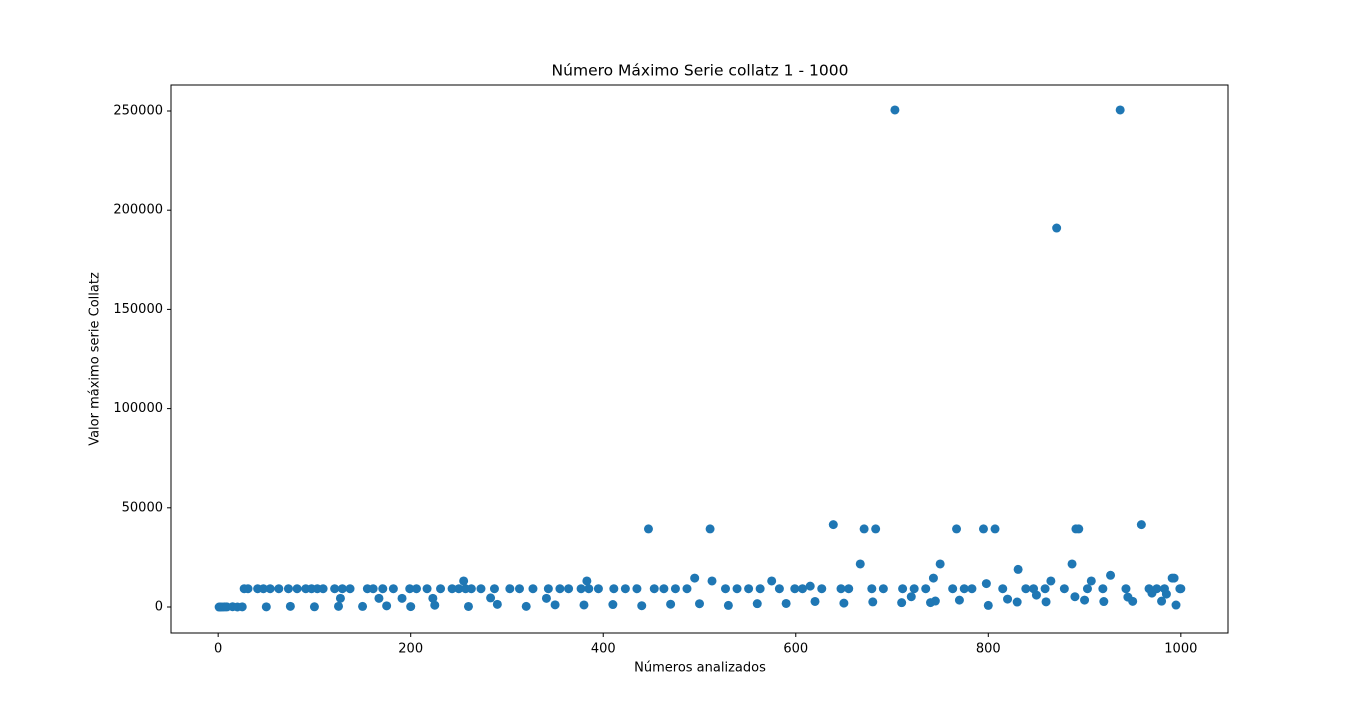 This screenshot has height=711, width=1366. What do you see at coordinates (138, 210) in the screenshot?
I see `y-tick-label: 200000` at bounding box center [138, 210].